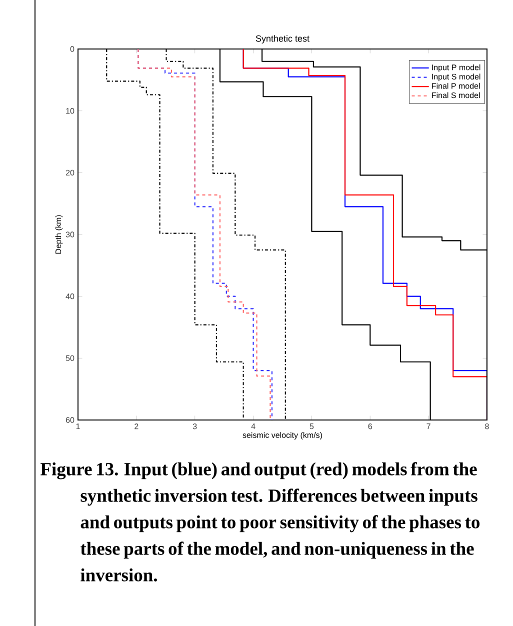 The width and height of the screenshot is (513, 626). What do you see at coordinates (282, 436) in the screenshot?
I see `x-axis-title: seismic velocity (km/s)` at bounding box center [282, 436].